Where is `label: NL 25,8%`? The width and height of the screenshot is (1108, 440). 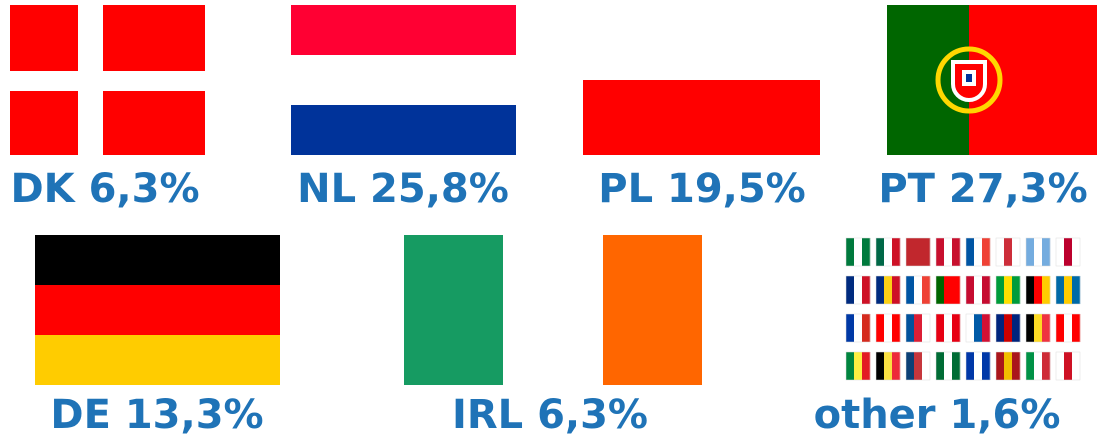
label: NL 25,8% is located at coordinates (403, 189).